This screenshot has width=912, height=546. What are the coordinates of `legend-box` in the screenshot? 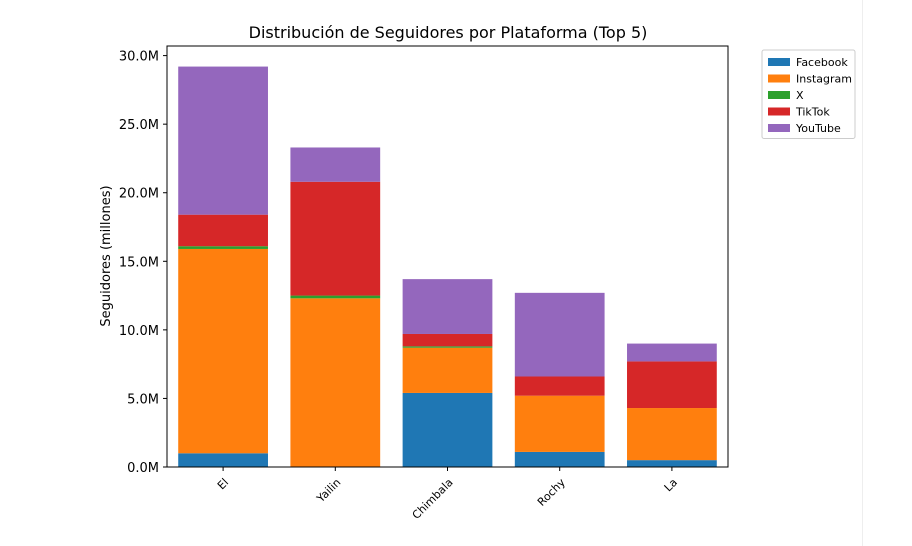 It's located at (808, 94).